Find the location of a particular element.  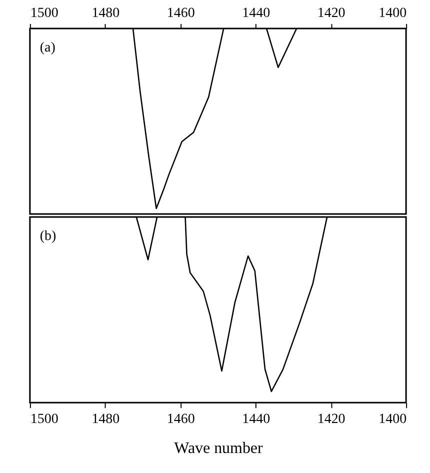

annotation: (b) is located at coordinates (48, 236).